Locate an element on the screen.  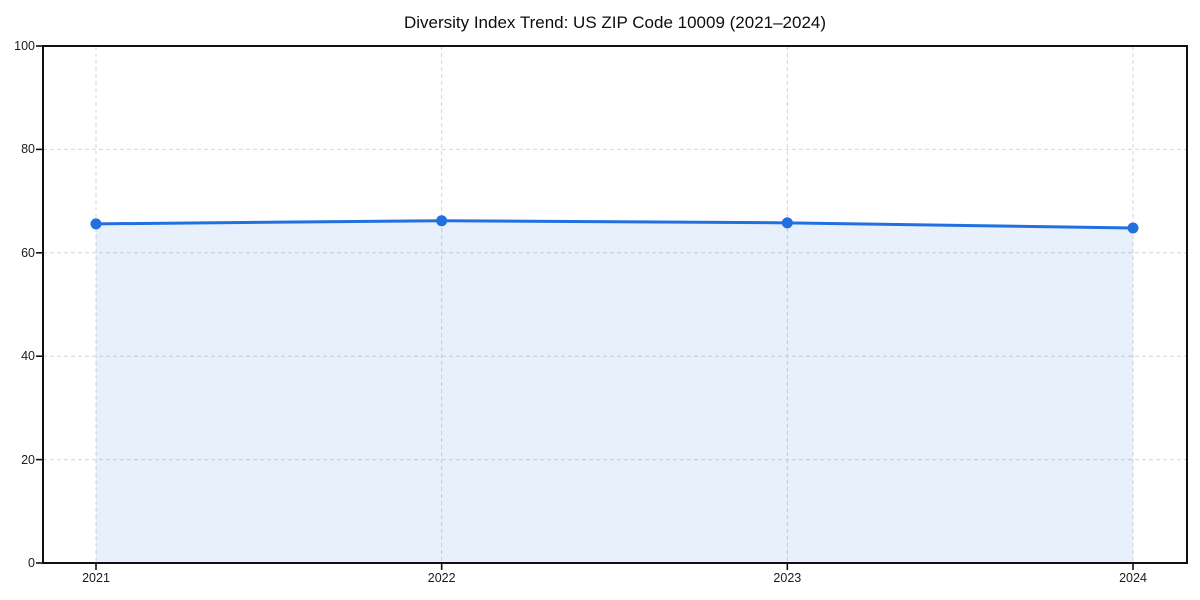
x-tick-label: 2024 is located at coordinates (1133, 578).